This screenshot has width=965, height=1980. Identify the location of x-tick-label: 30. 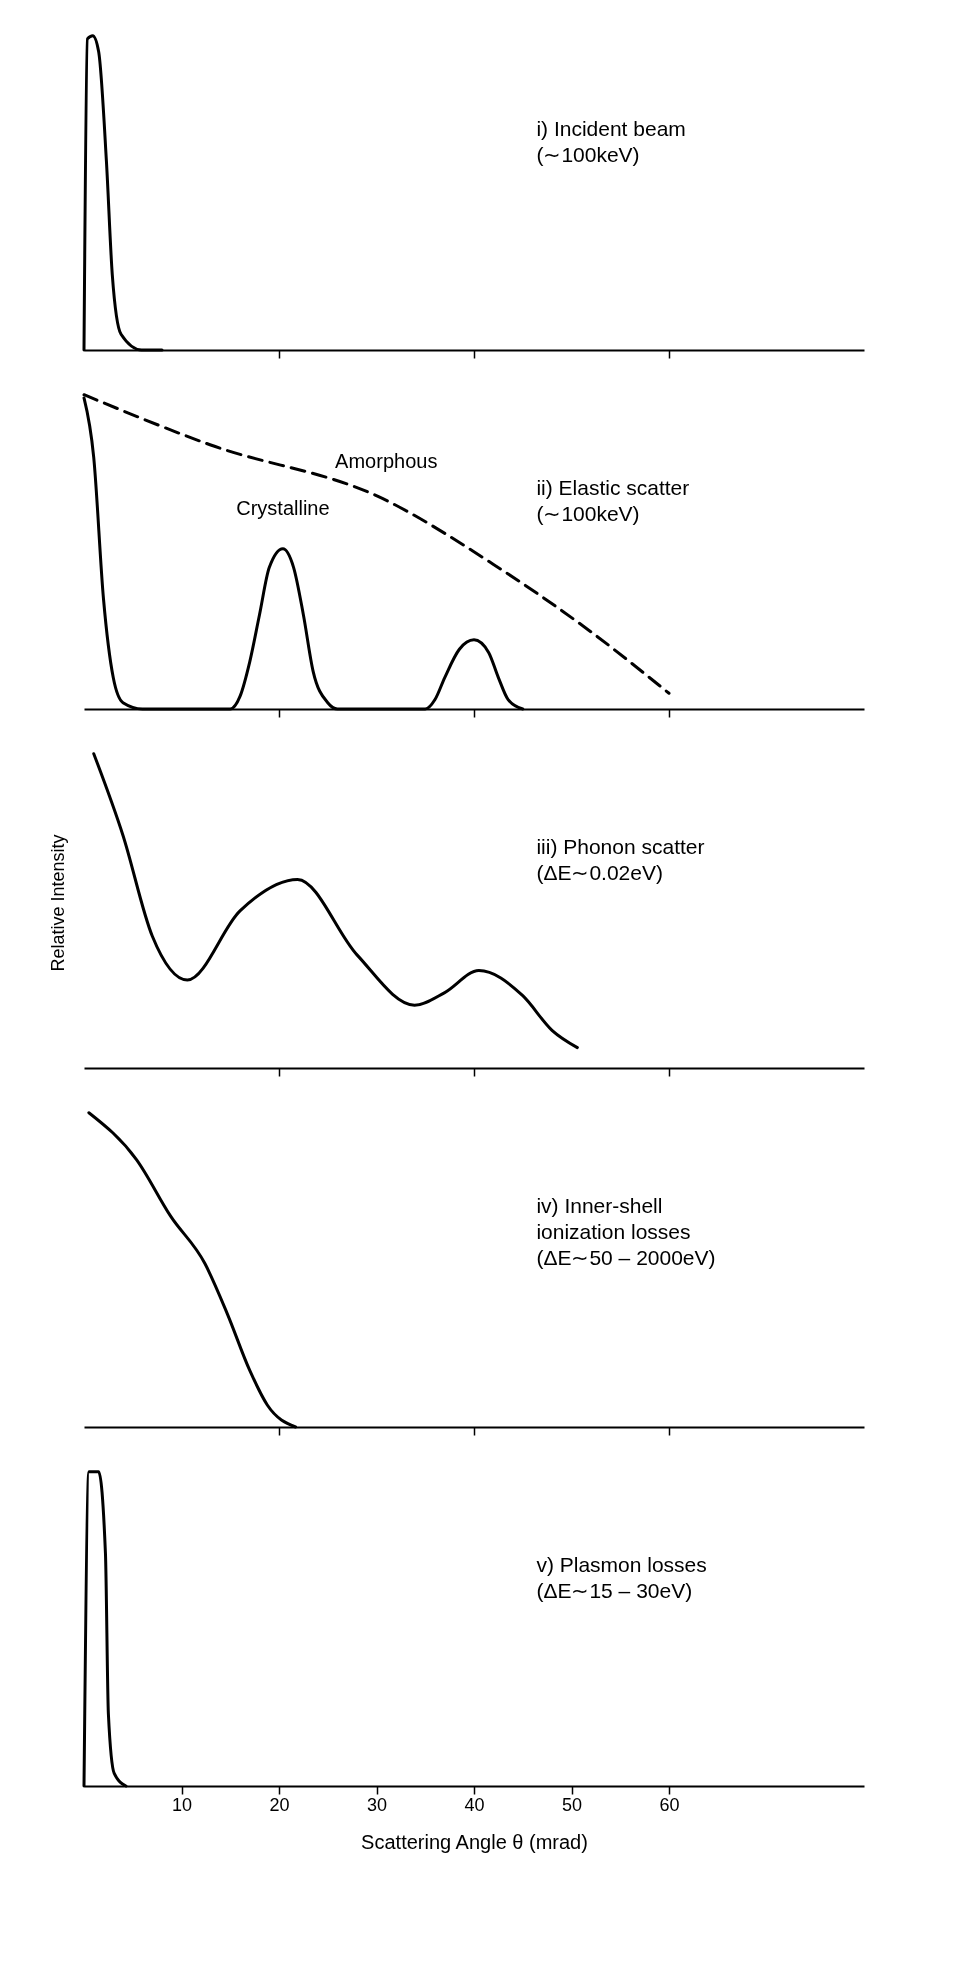
(377, 1804).